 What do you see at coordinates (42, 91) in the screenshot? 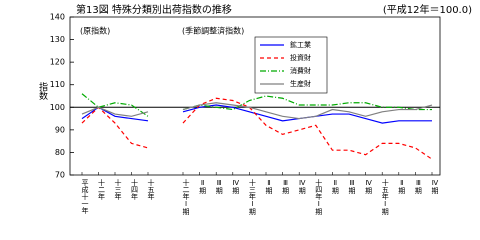
I see `y-axis-label: 指数` at bounding box center [42, 91].